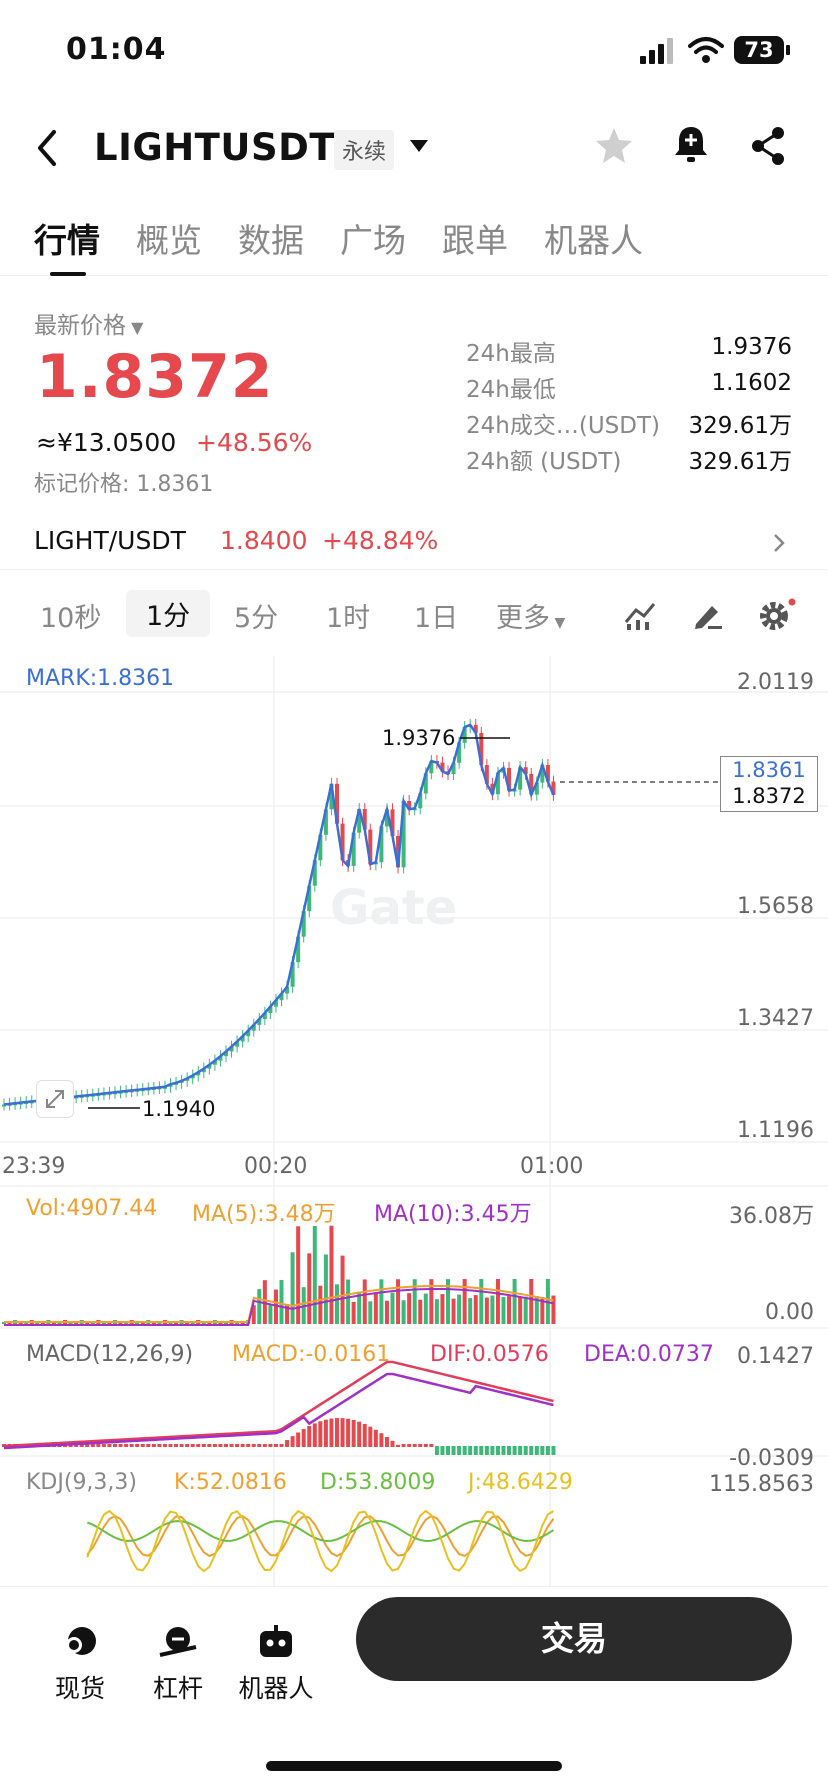 This screenshot has height=1792, width=828. I want to click on bell-plus-icon, so click(691, 144).